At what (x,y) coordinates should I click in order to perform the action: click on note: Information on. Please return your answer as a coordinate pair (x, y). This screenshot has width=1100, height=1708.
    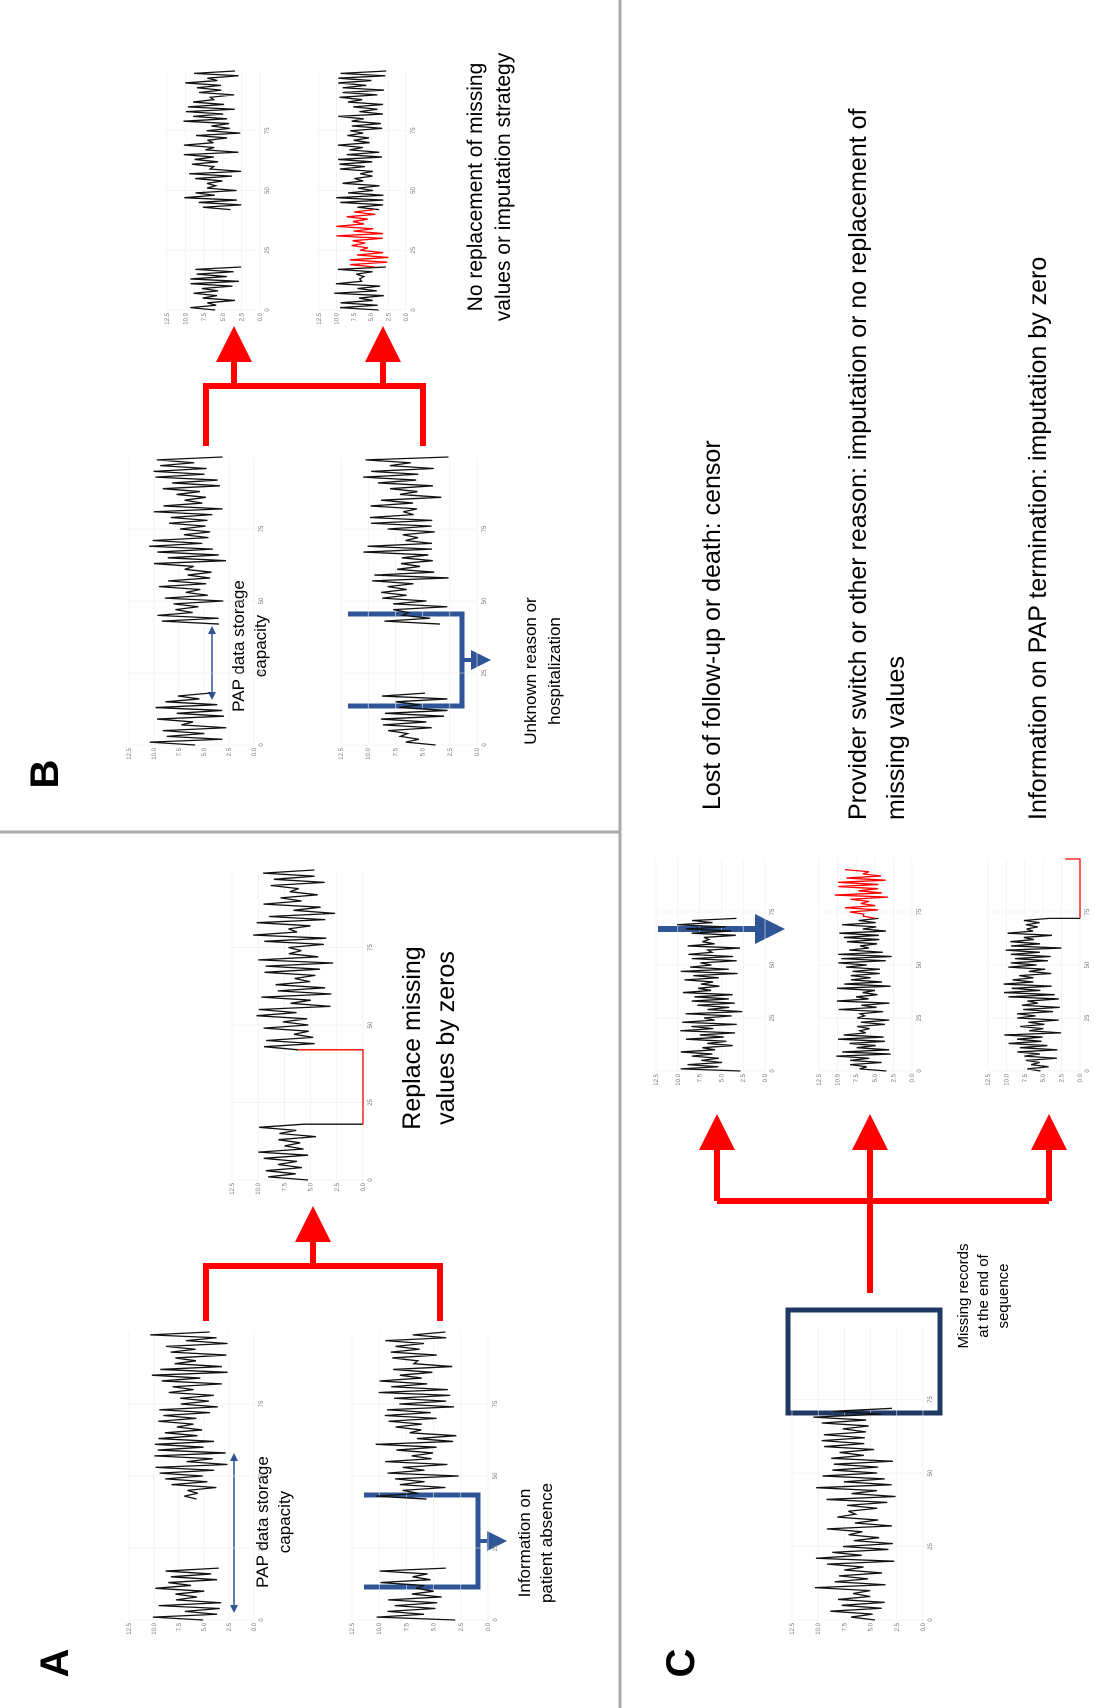
    Looking at the image, I should click on (524, 1543).